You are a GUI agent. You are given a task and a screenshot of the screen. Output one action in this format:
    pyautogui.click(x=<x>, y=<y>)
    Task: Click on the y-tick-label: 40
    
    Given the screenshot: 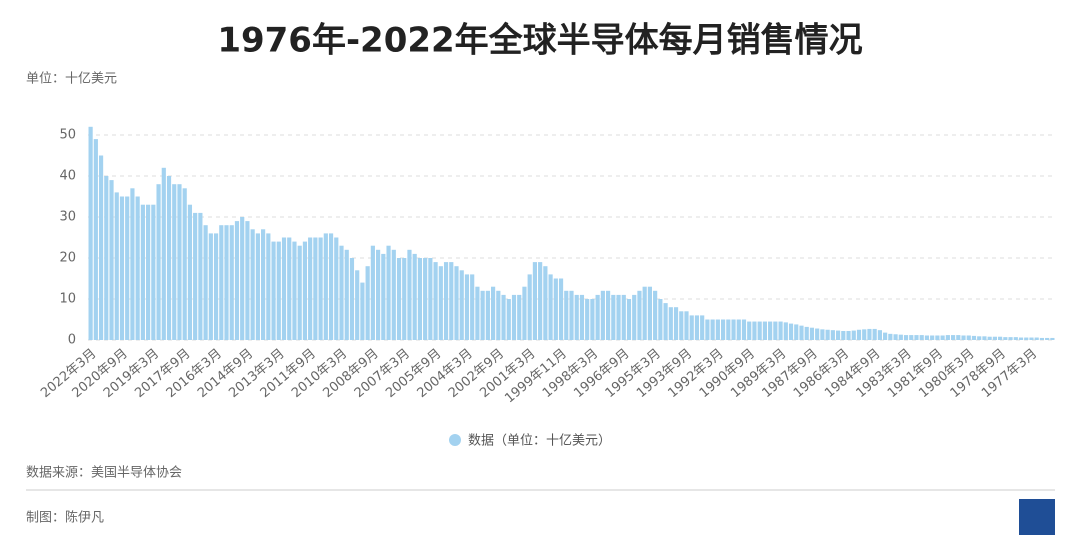 What is the action you would take?
    pyautogui.click(x=67, y=176)
    